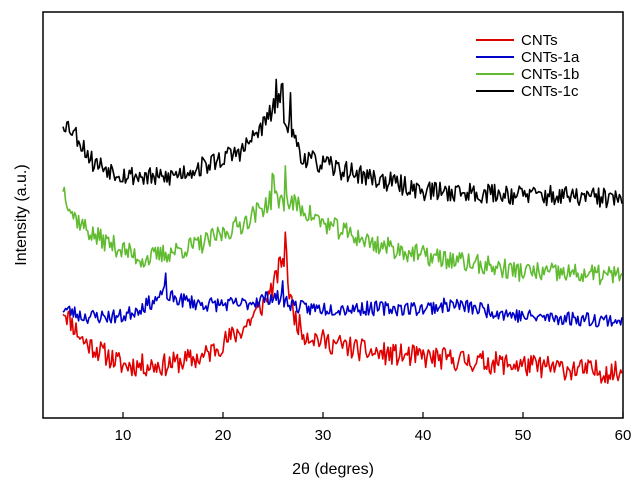 The image size is (635, 482). Describe the element at coordinates (21, 214) in the screenshot. I see `y-axis-title: Intensity (a.u.)` at that location.